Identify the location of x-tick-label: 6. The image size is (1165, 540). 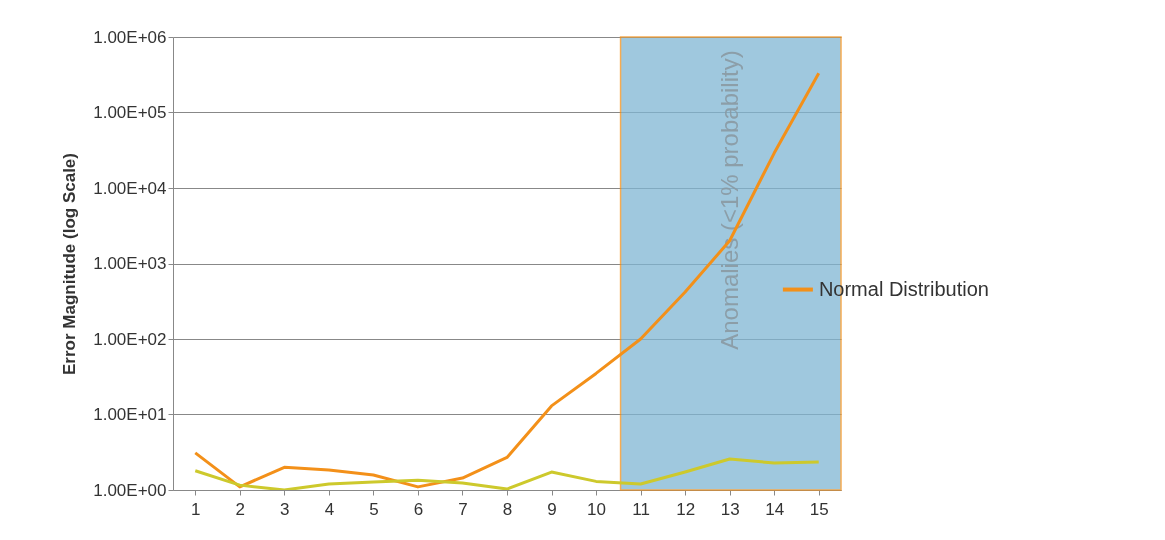
(418, 509).